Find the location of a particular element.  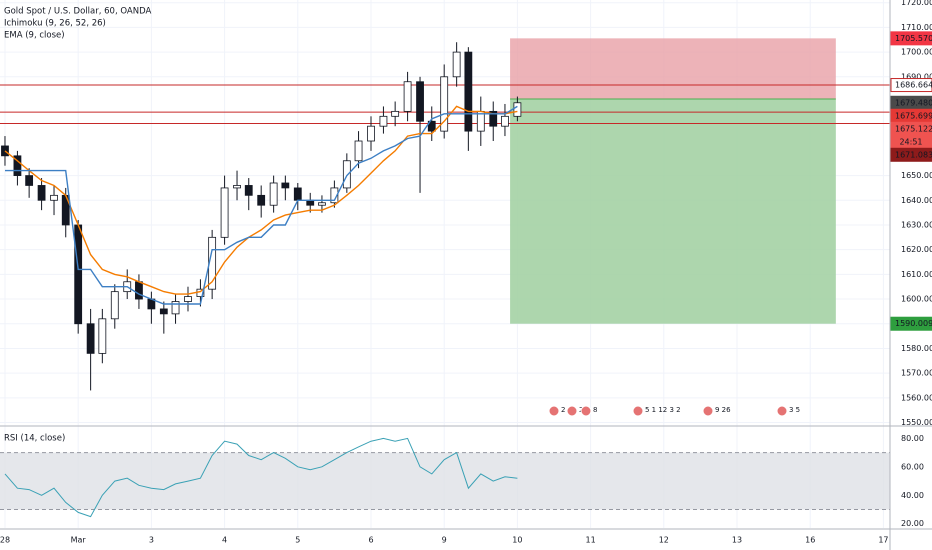

rsi-band is located at coordinates (445, 481).